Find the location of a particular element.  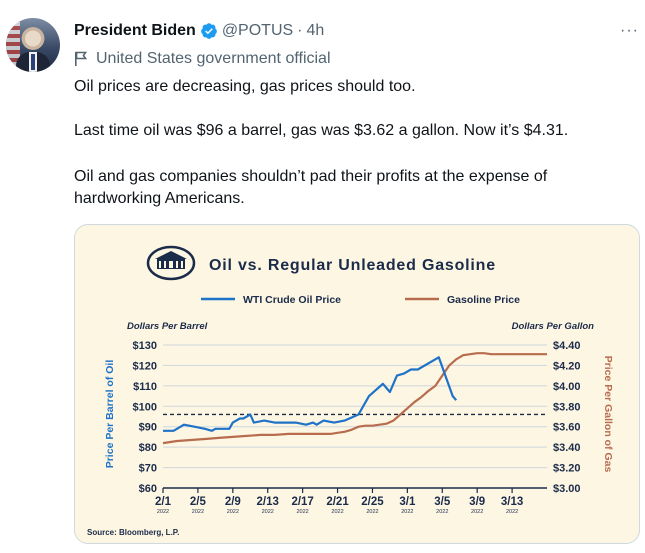

tweet-header: President Biden @POTUS · 4h is located at coordinates (199, 31).